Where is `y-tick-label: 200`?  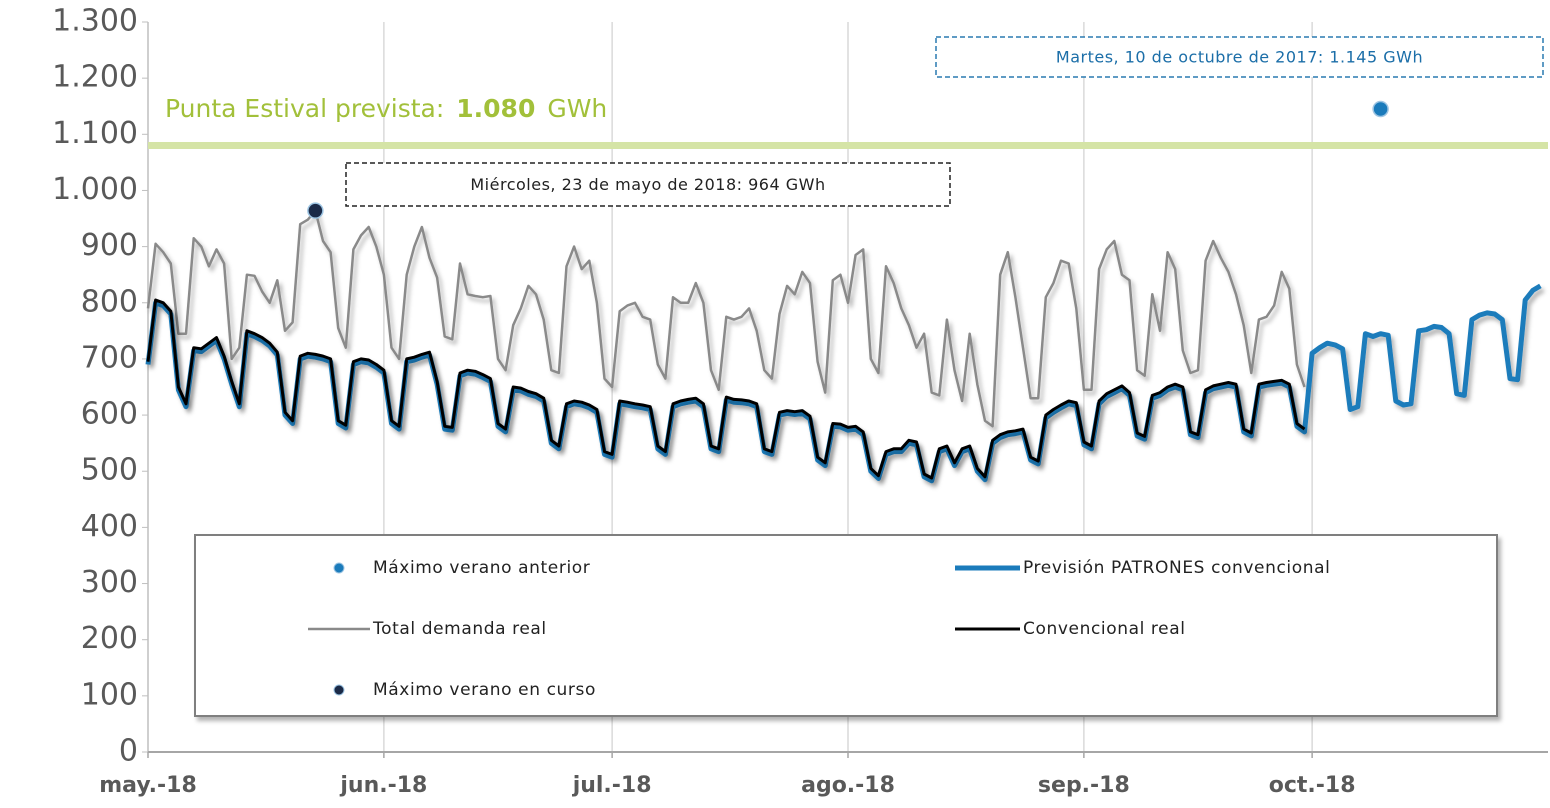 y-tick-label: 200 is located at coordinates (109, 638).